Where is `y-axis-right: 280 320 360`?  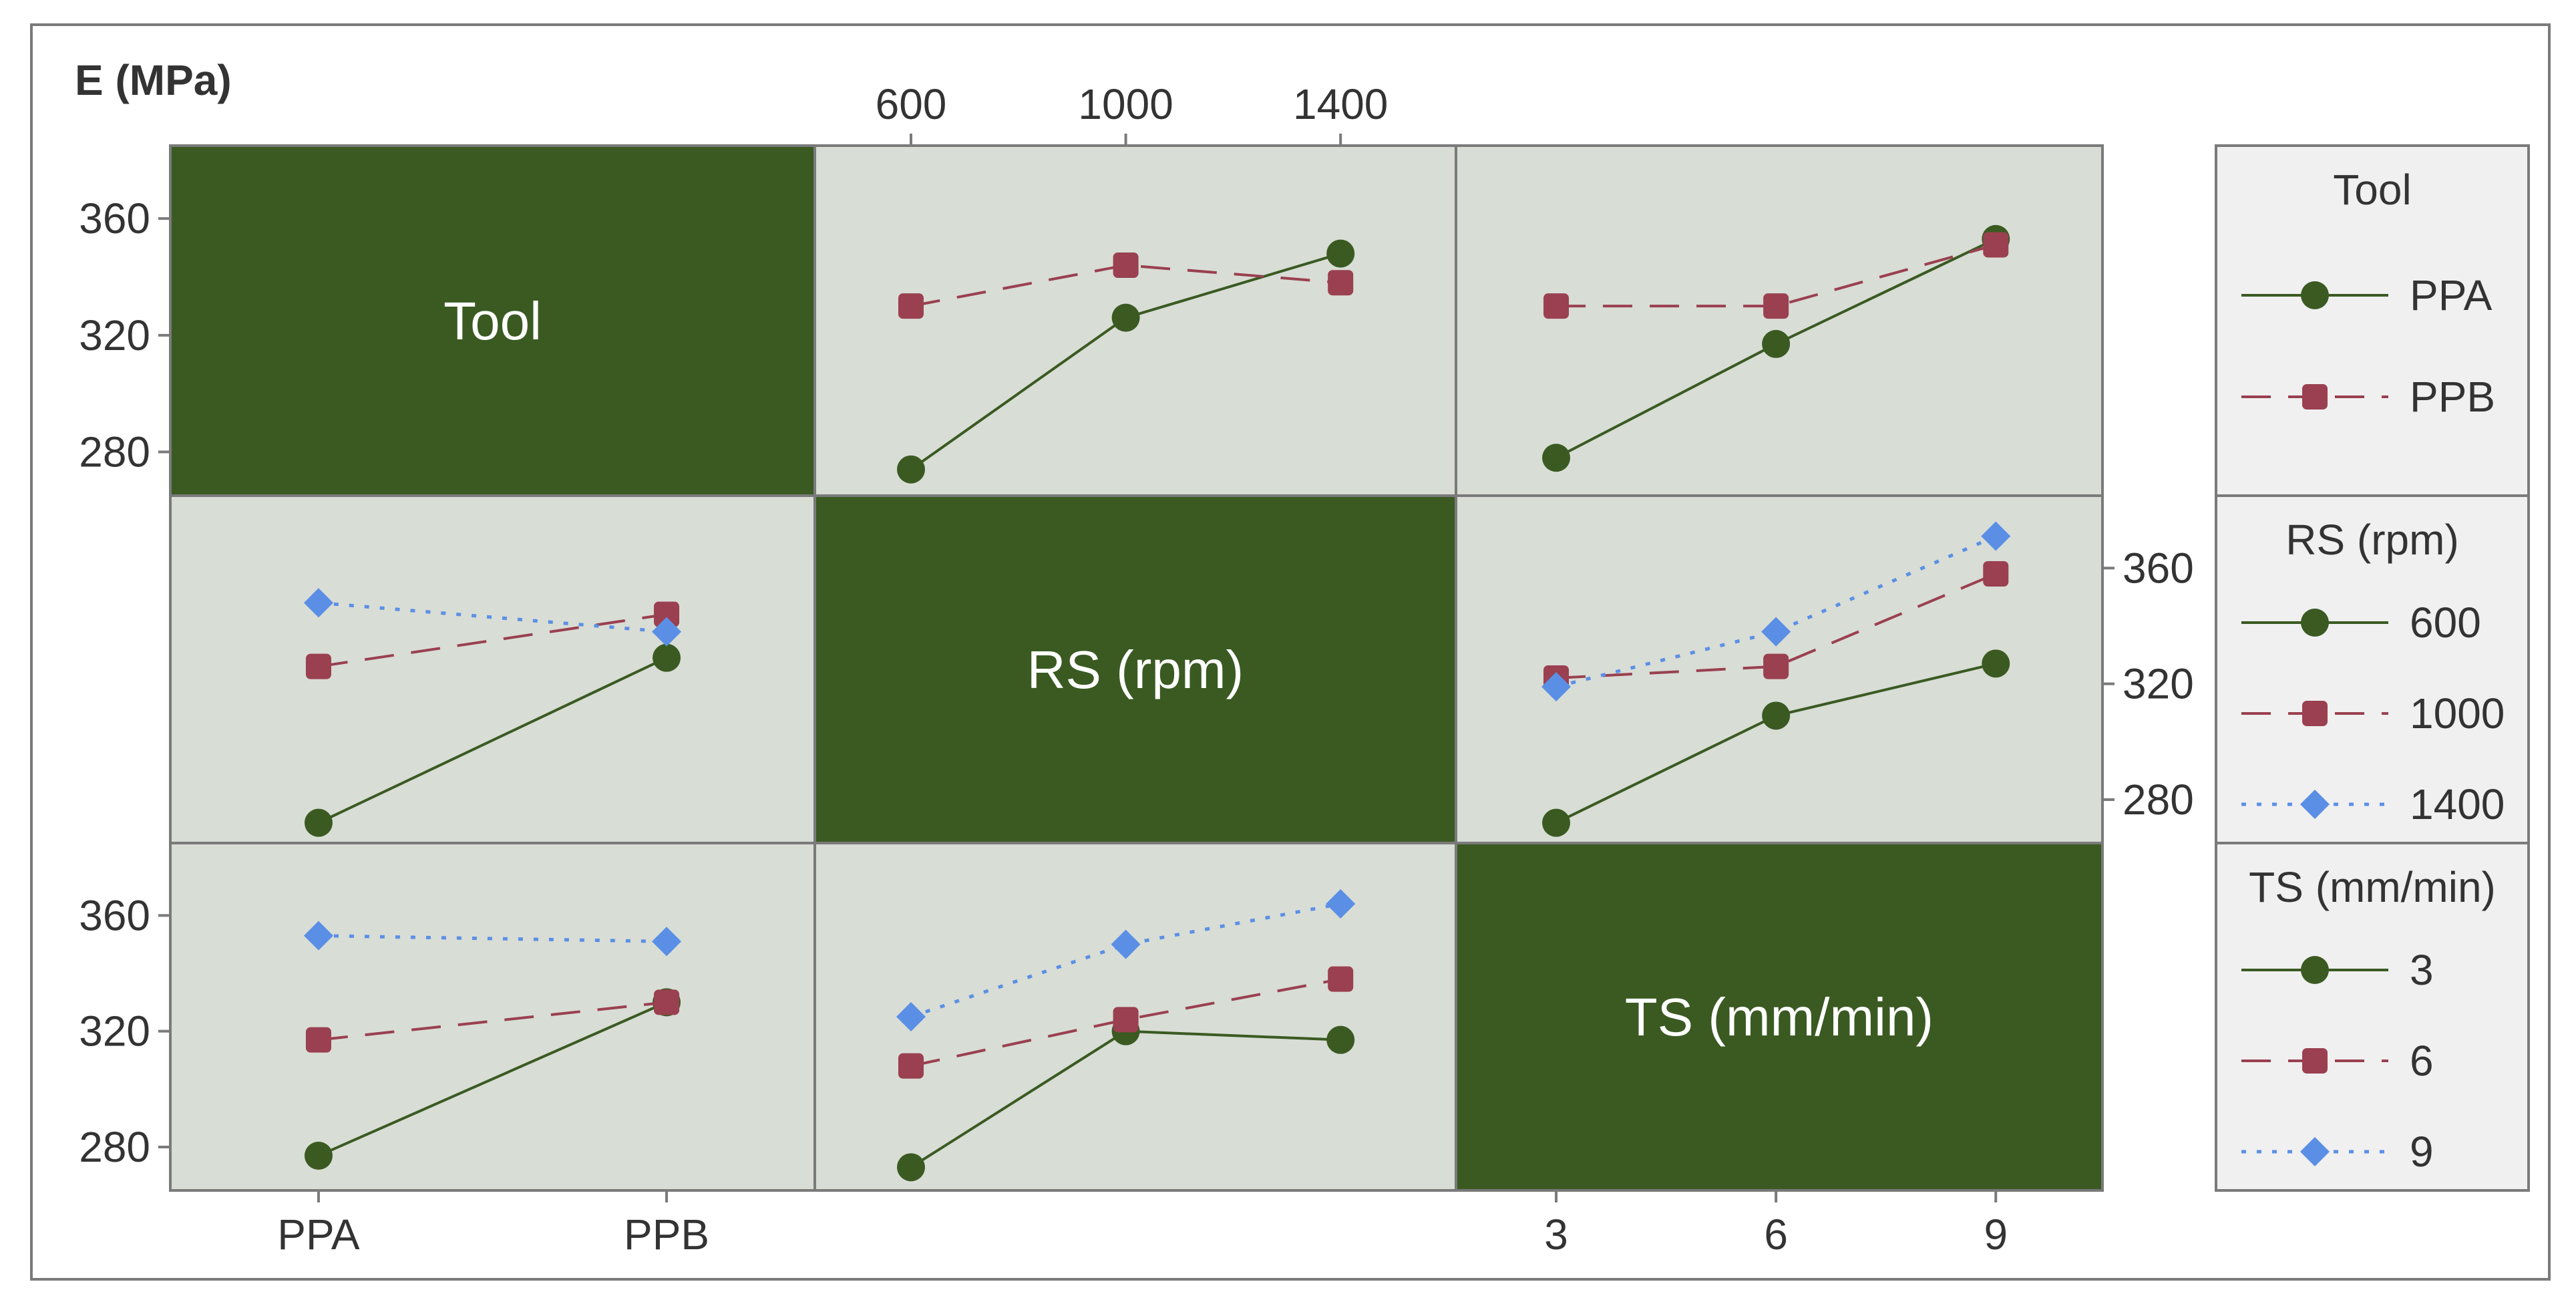
y-axis-right: 280 320 360 is located at coordinates (2148, 684).